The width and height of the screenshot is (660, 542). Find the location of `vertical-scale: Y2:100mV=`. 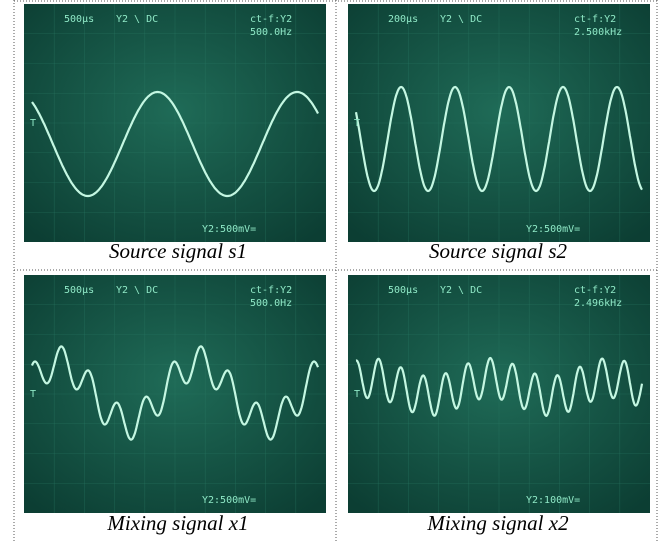

vertical-scale: Y2:100mV= is located at coordinates (553, 500).